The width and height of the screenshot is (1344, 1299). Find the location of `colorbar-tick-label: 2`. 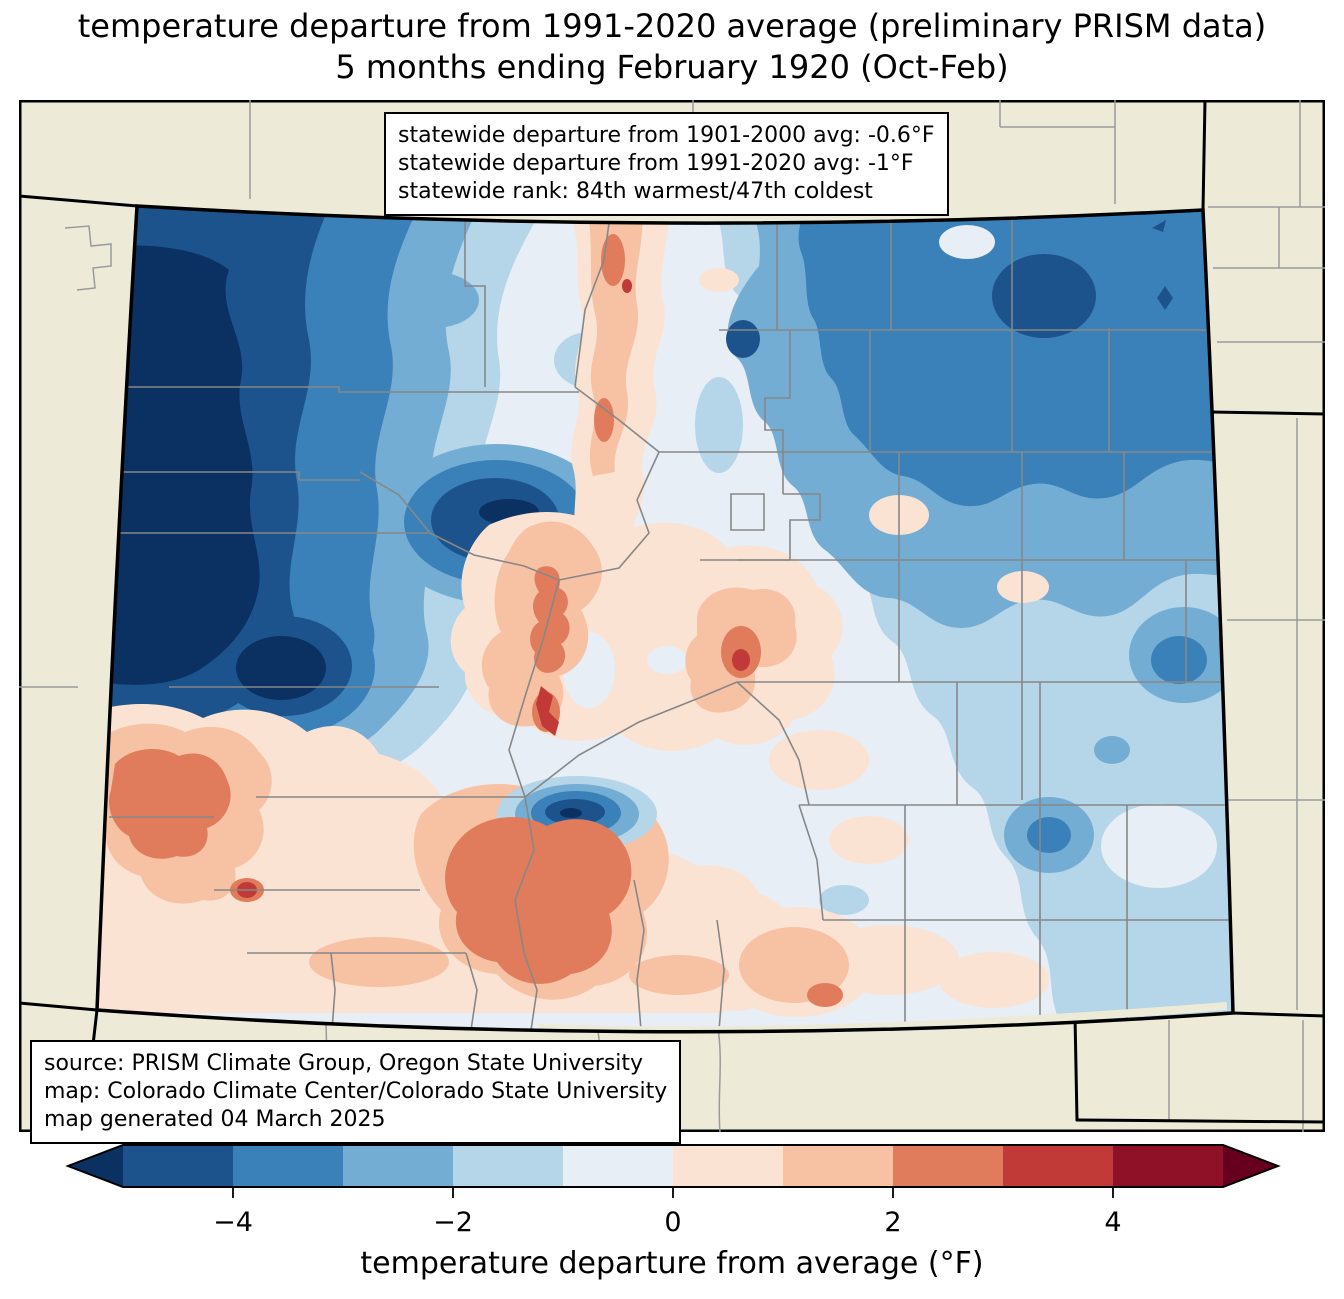

colorbar-tick-label: 2 is located at coordinates (892, 1222).